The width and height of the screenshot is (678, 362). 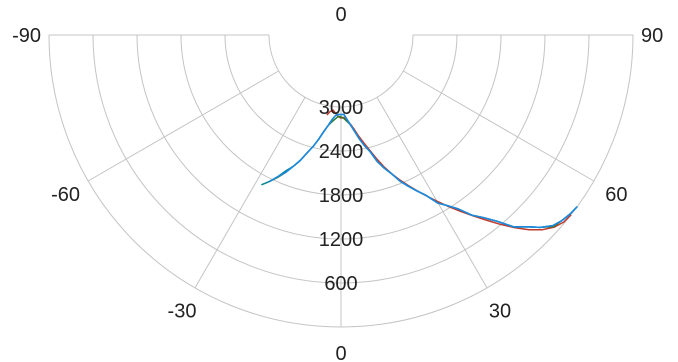 I want to click on angle-tick-label: 0, so click(x=340, y=352).